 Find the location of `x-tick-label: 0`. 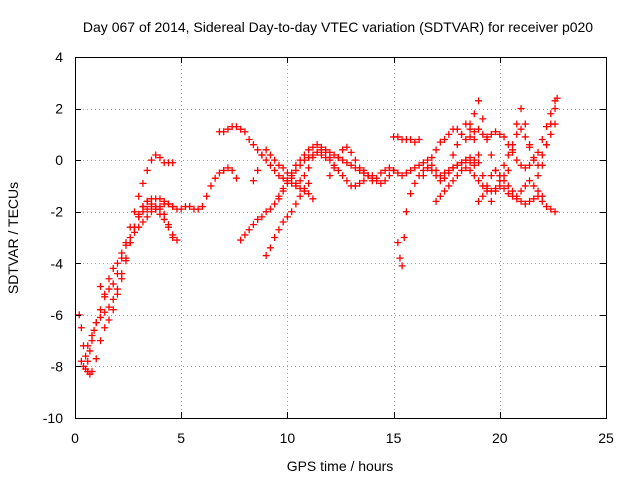

x-tick-label: 0 is located at coordinates (75, 438).